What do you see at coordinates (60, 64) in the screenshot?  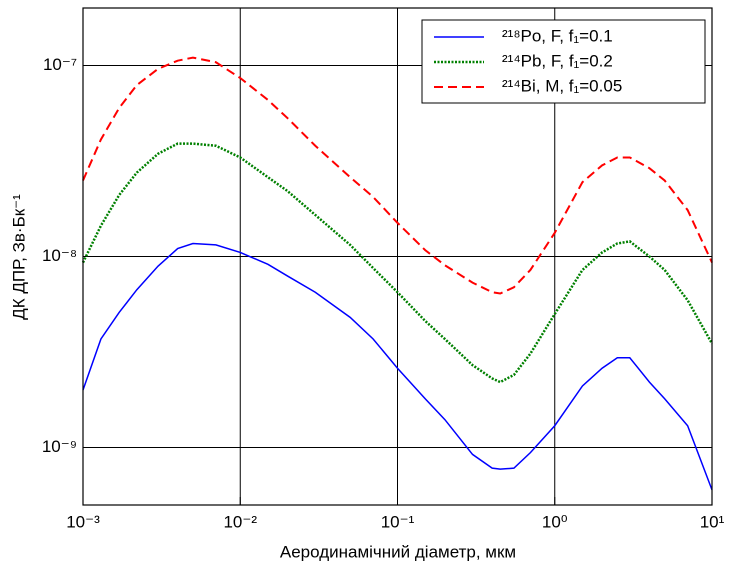 I see `y-tick-label: 10⁻⁷` at bounding box center [60, 64].